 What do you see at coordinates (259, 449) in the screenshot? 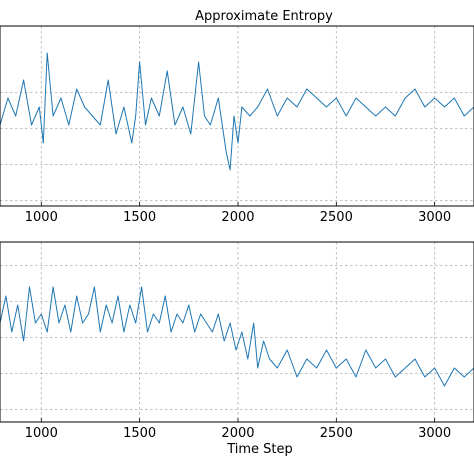
I see `x-axis-label: Time Step` at bounding box center [259, 449].